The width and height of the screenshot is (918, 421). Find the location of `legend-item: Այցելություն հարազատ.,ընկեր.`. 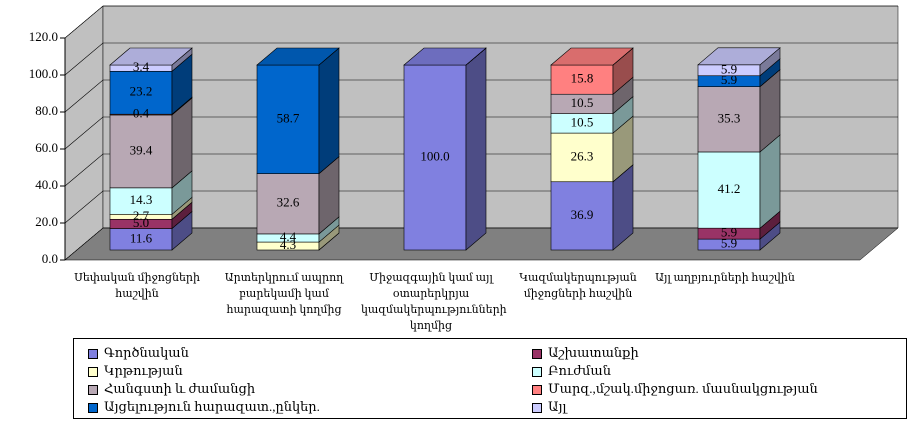

legend-item: Այցելություն հարազատ.,ընկեր. is located at coordinates (204, 407).